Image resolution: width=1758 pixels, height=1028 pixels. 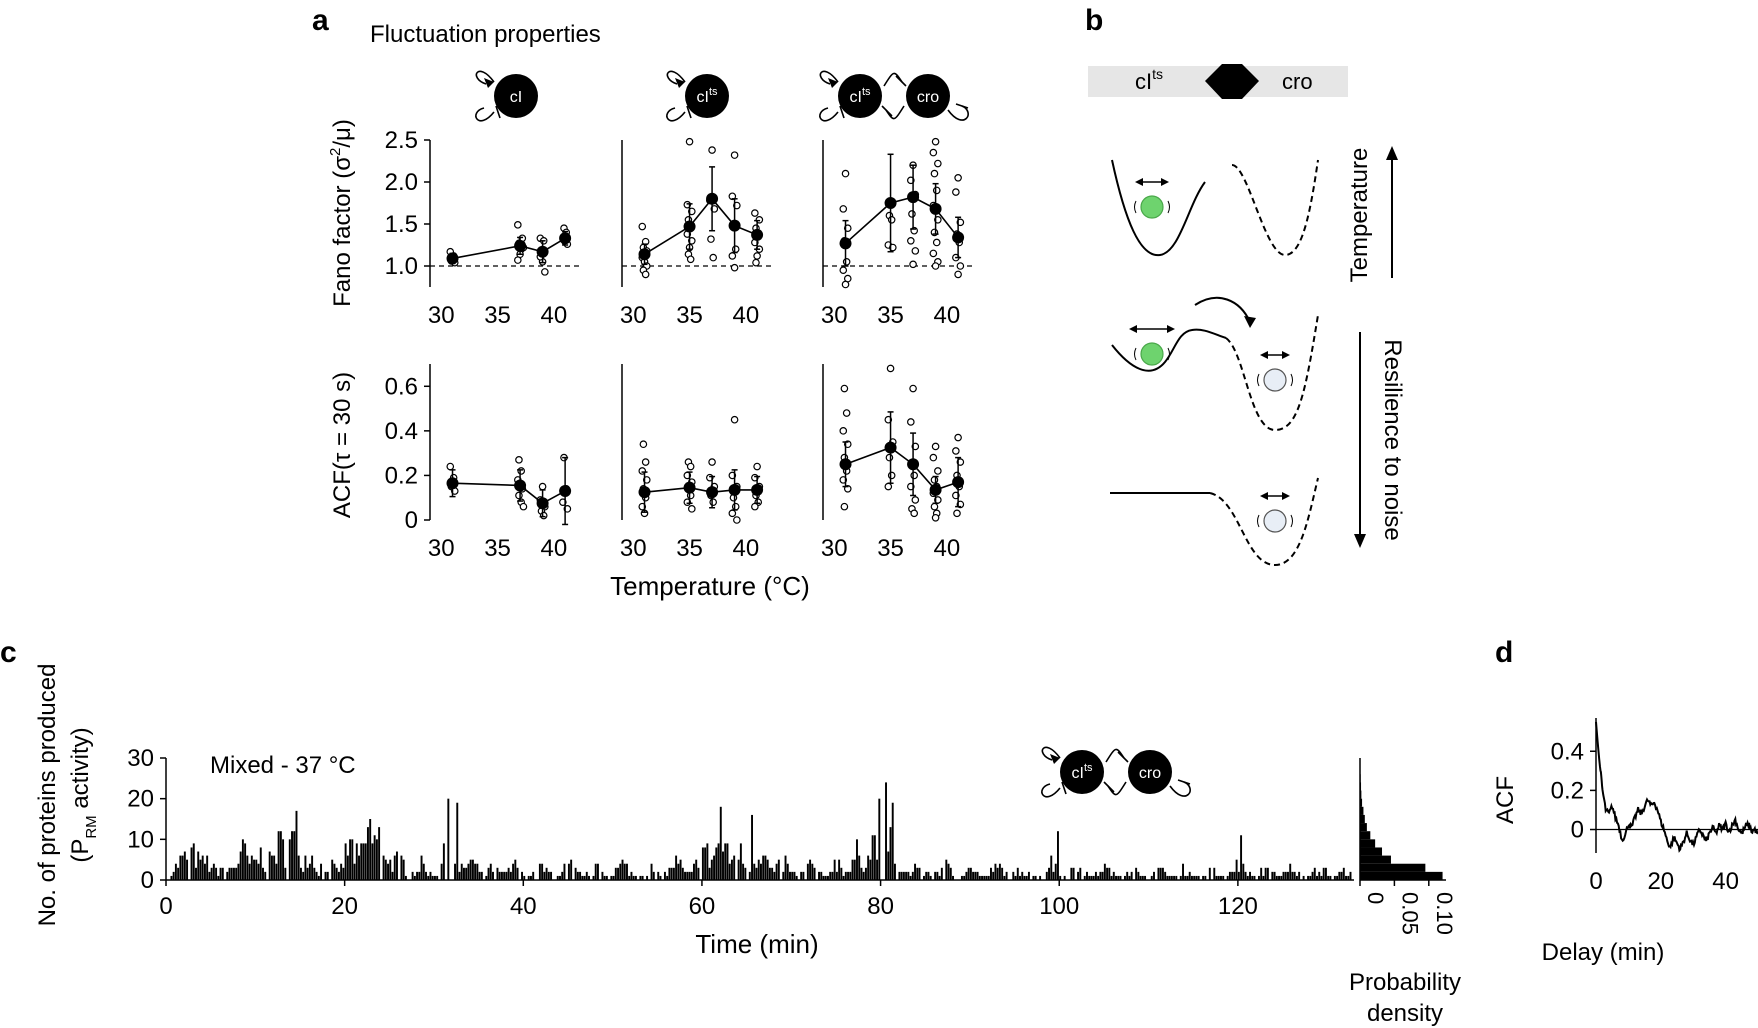 What do you see at coordinates (697, 233) in the screenshot?
I see `subplot-fano-cIts: 30 35 40` at bounding box center [697, 233].